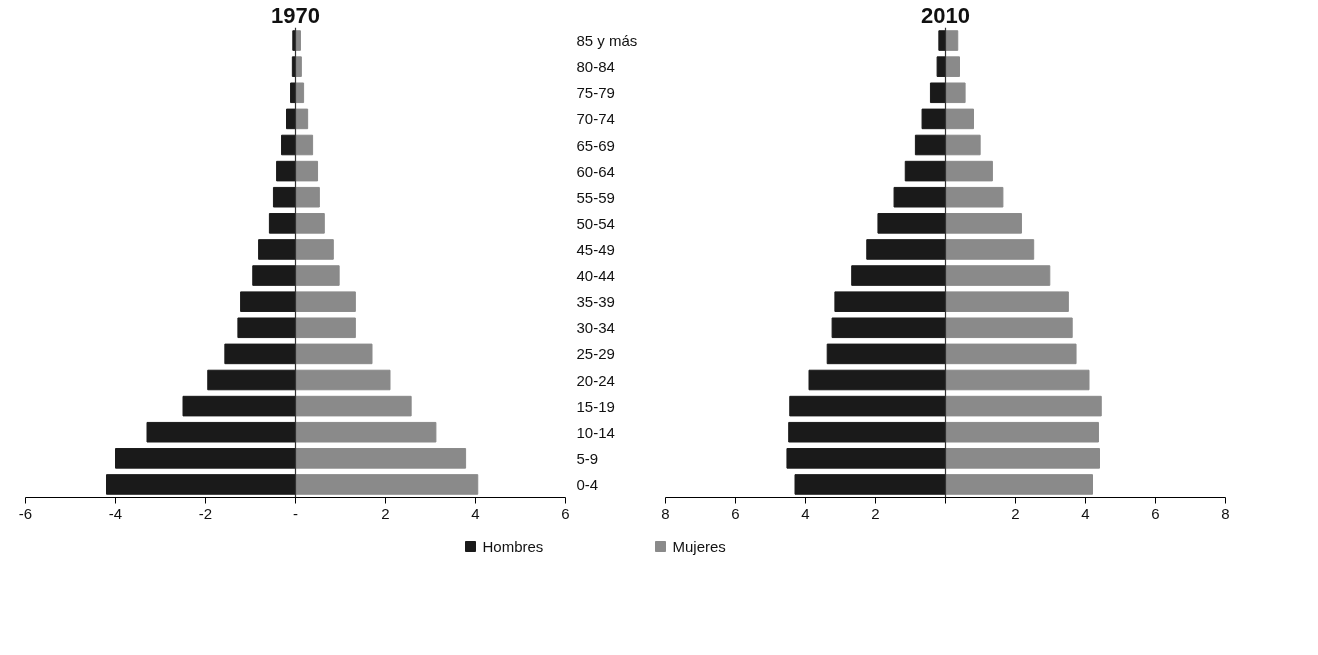 This screenshot has width=1318, height=655. I want to click on y-tick-label: 20-24, so click(595, 380).